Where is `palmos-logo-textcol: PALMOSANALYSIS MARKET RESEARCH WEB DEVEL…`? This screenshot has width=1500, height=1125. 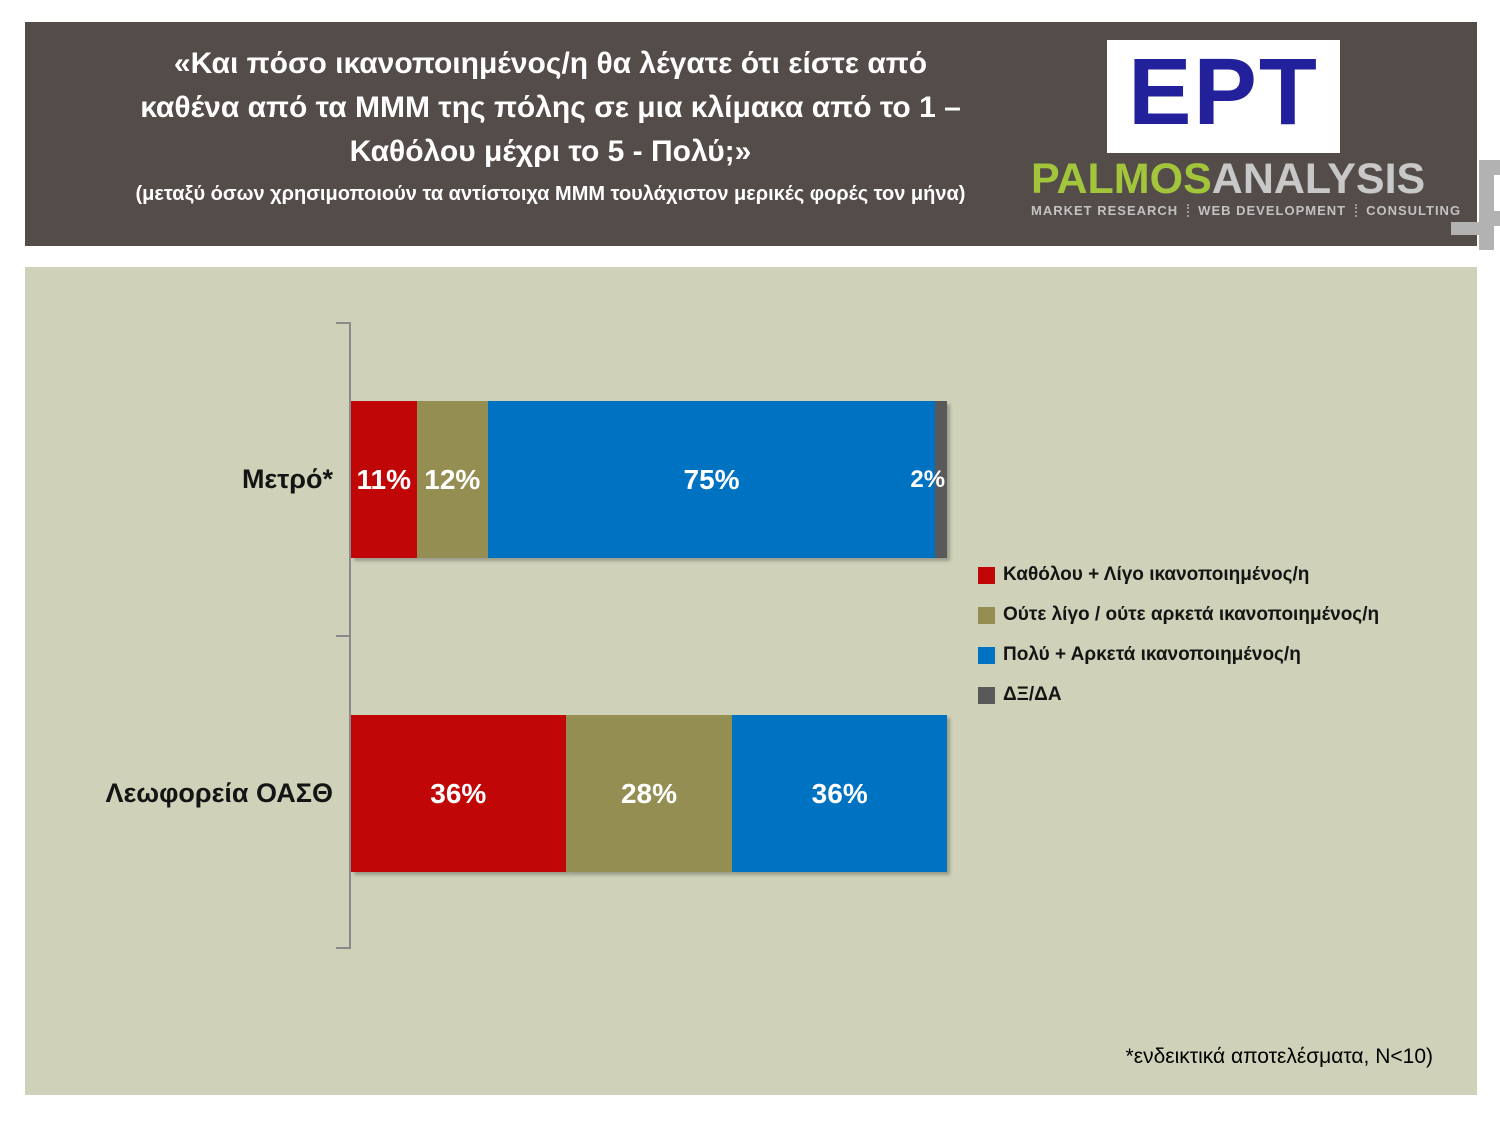
palmos-logo-textcol: PALMOSANALYSIS MARKET RESEARCH WEB DEVEL… is located at coordinates (1246, 187).